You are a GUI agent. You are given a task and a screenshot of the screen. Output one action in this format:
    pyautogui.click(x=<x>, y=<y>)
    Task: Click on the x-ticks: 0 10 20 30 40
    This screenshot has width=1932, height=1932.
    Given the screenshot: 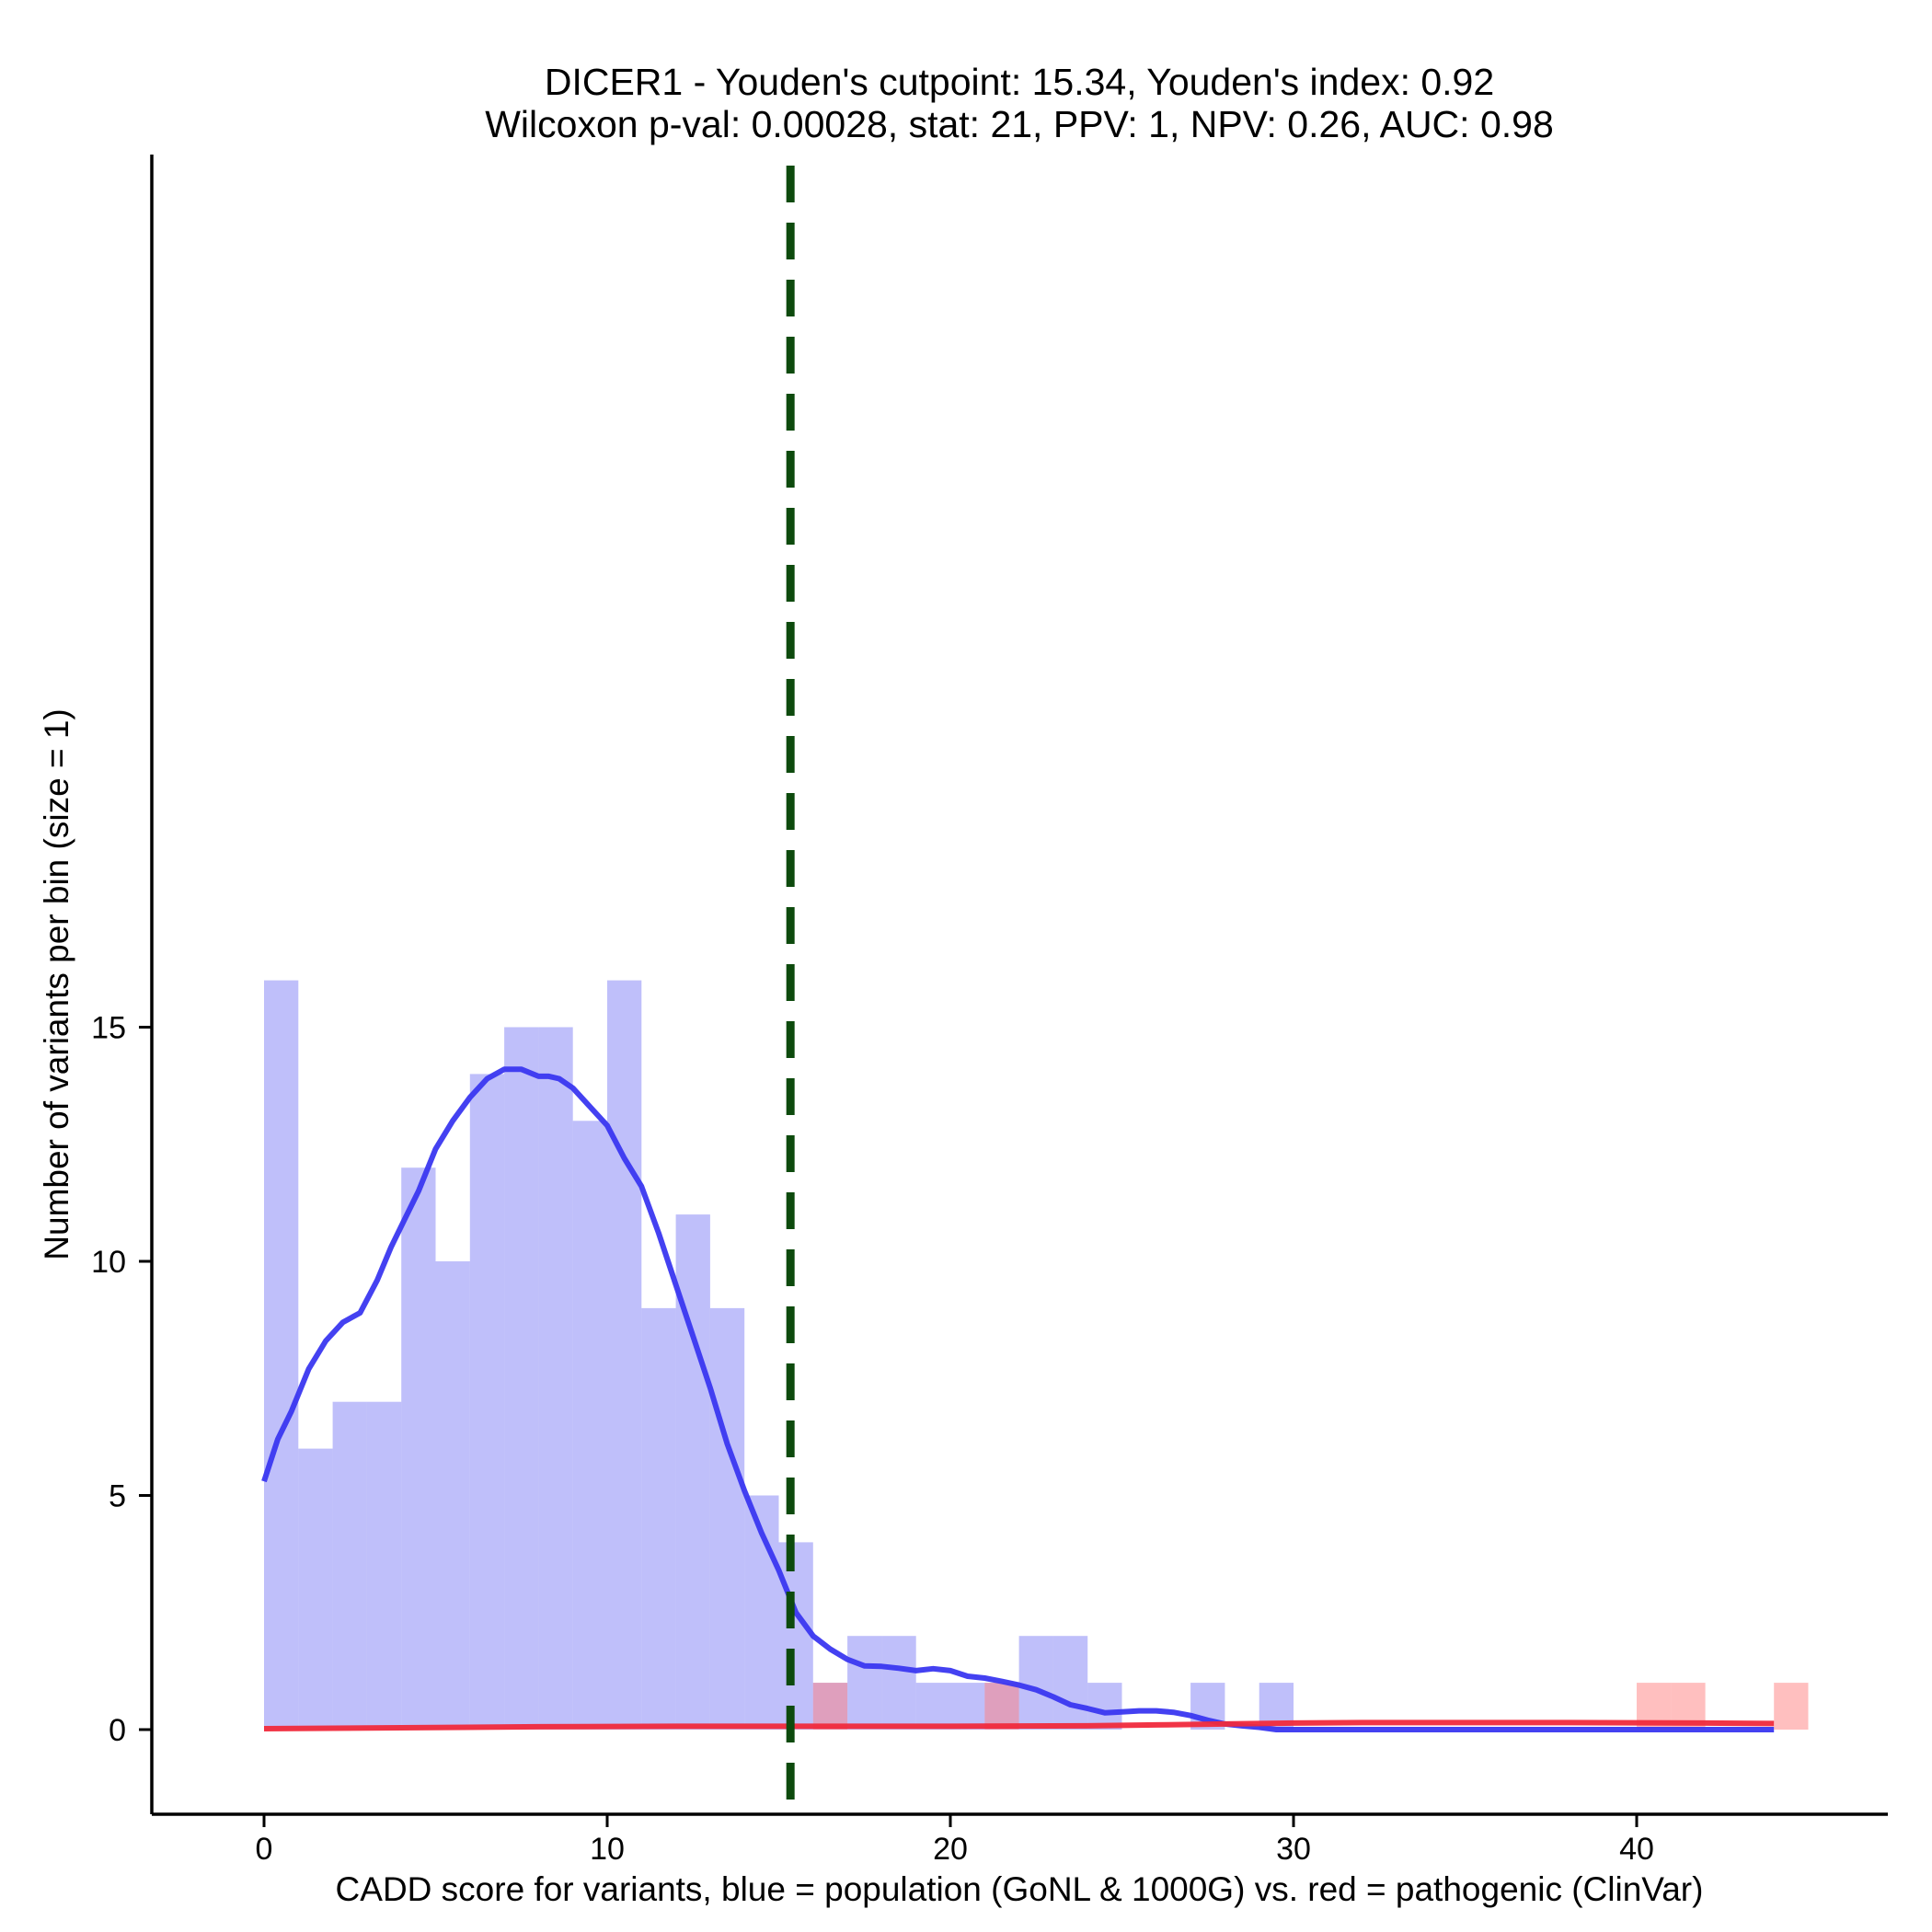 What is the action you would take?
    pyautogui.click(x=955, y=1840)
    